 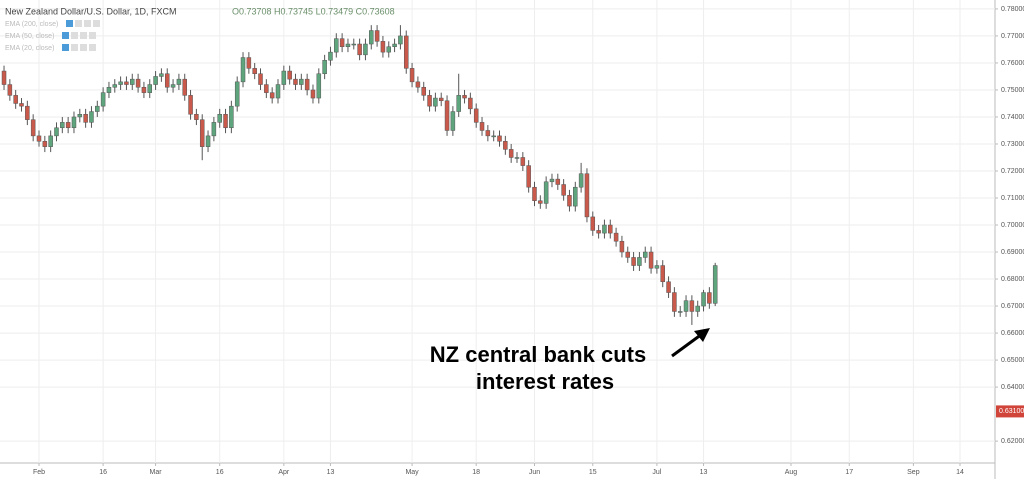 I want to click on y-tick-label: 0.64000, so click(x=1012, y=387).